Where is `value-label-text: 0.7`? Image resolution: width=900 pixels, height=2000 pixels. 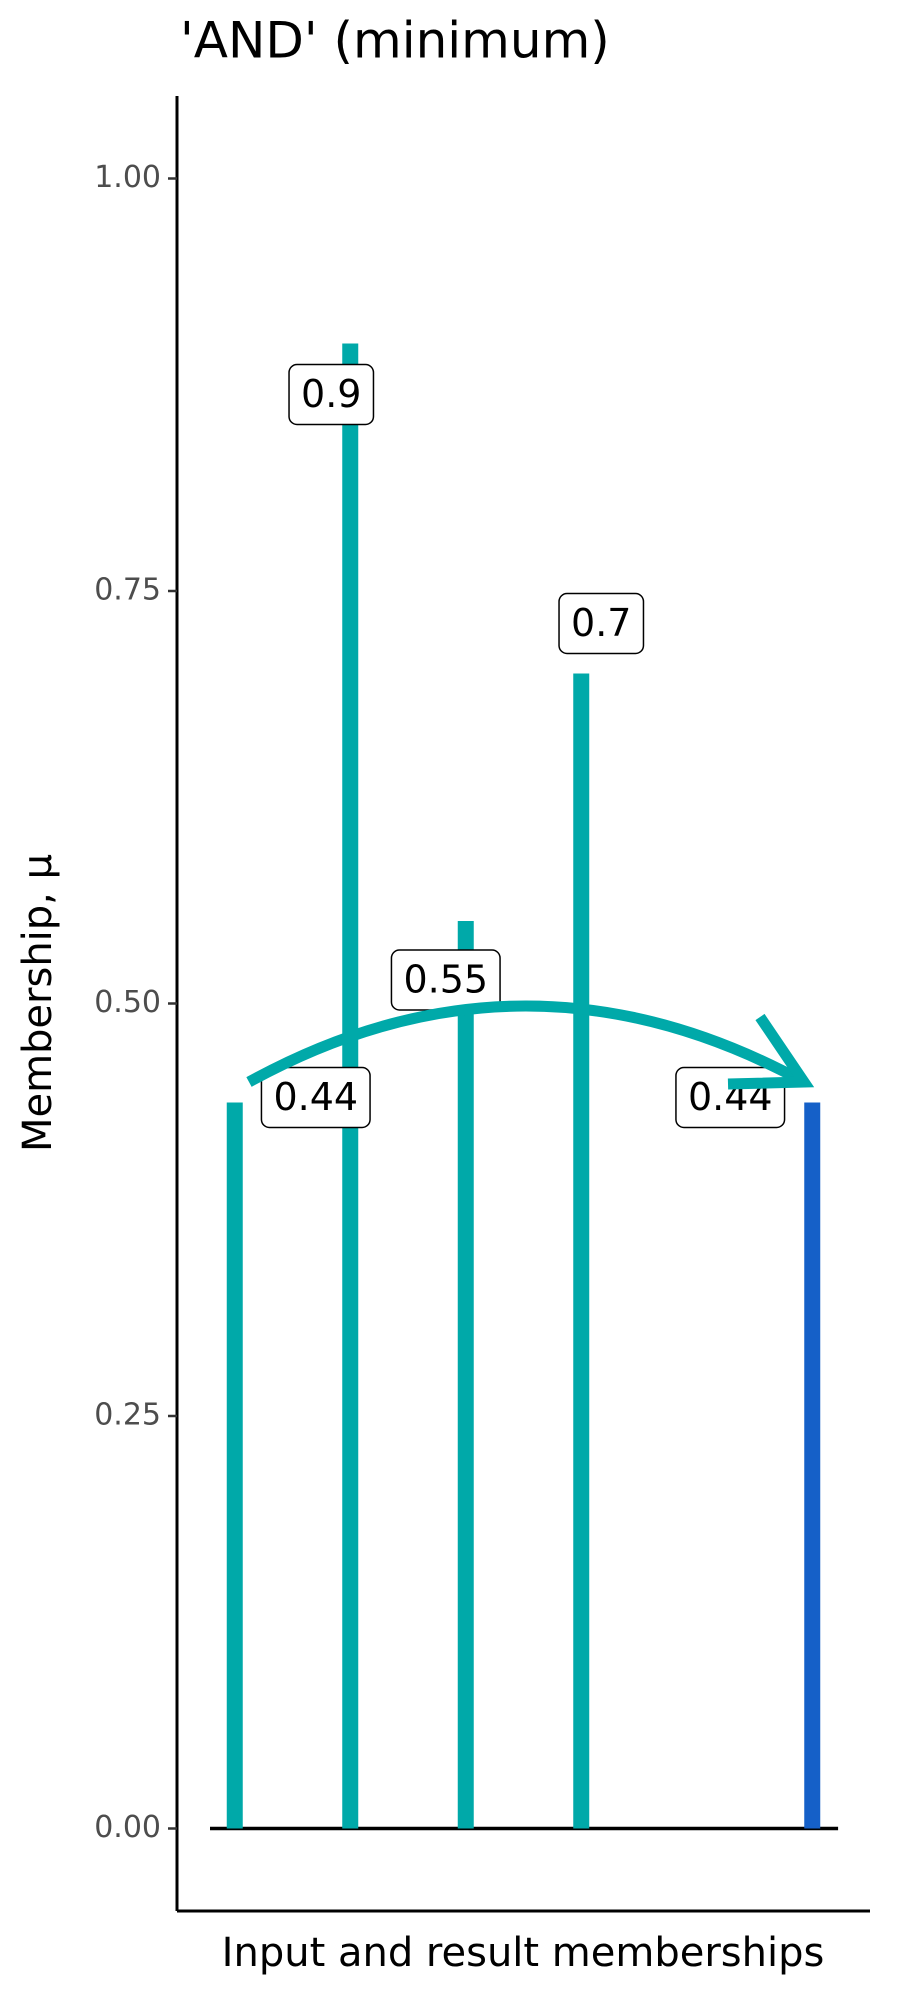
value-label-text: 0.7 is located at coordinates (601, 623).